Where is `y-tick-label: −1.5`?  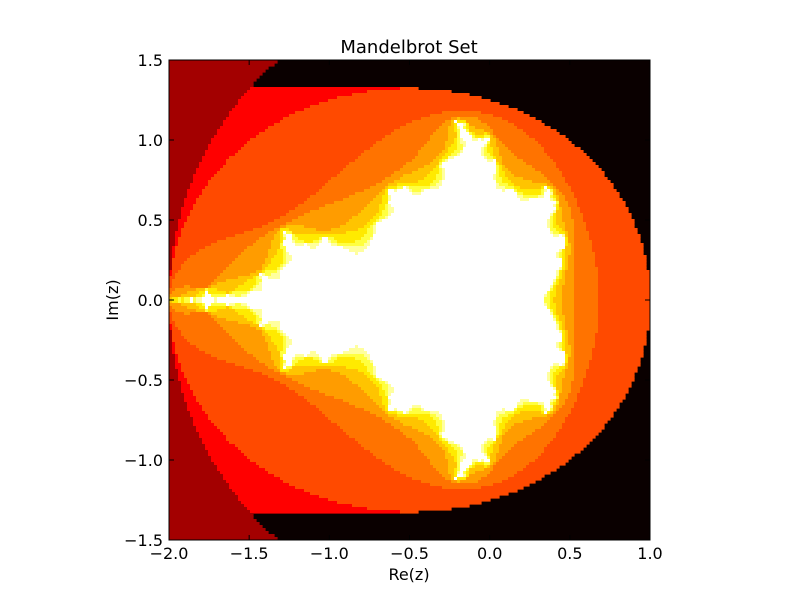
y-tick-label: −1.5 is located at coordinates (143, 540).